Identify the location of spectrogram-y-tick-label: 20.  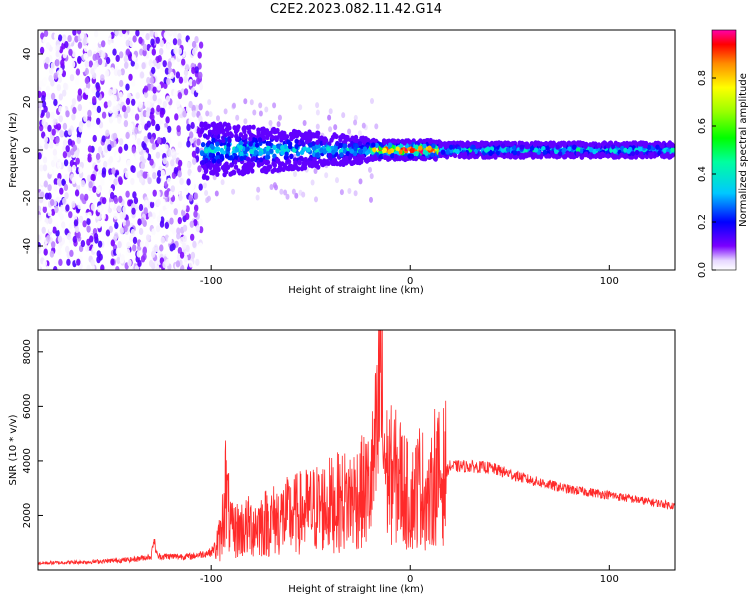
(27, 102).